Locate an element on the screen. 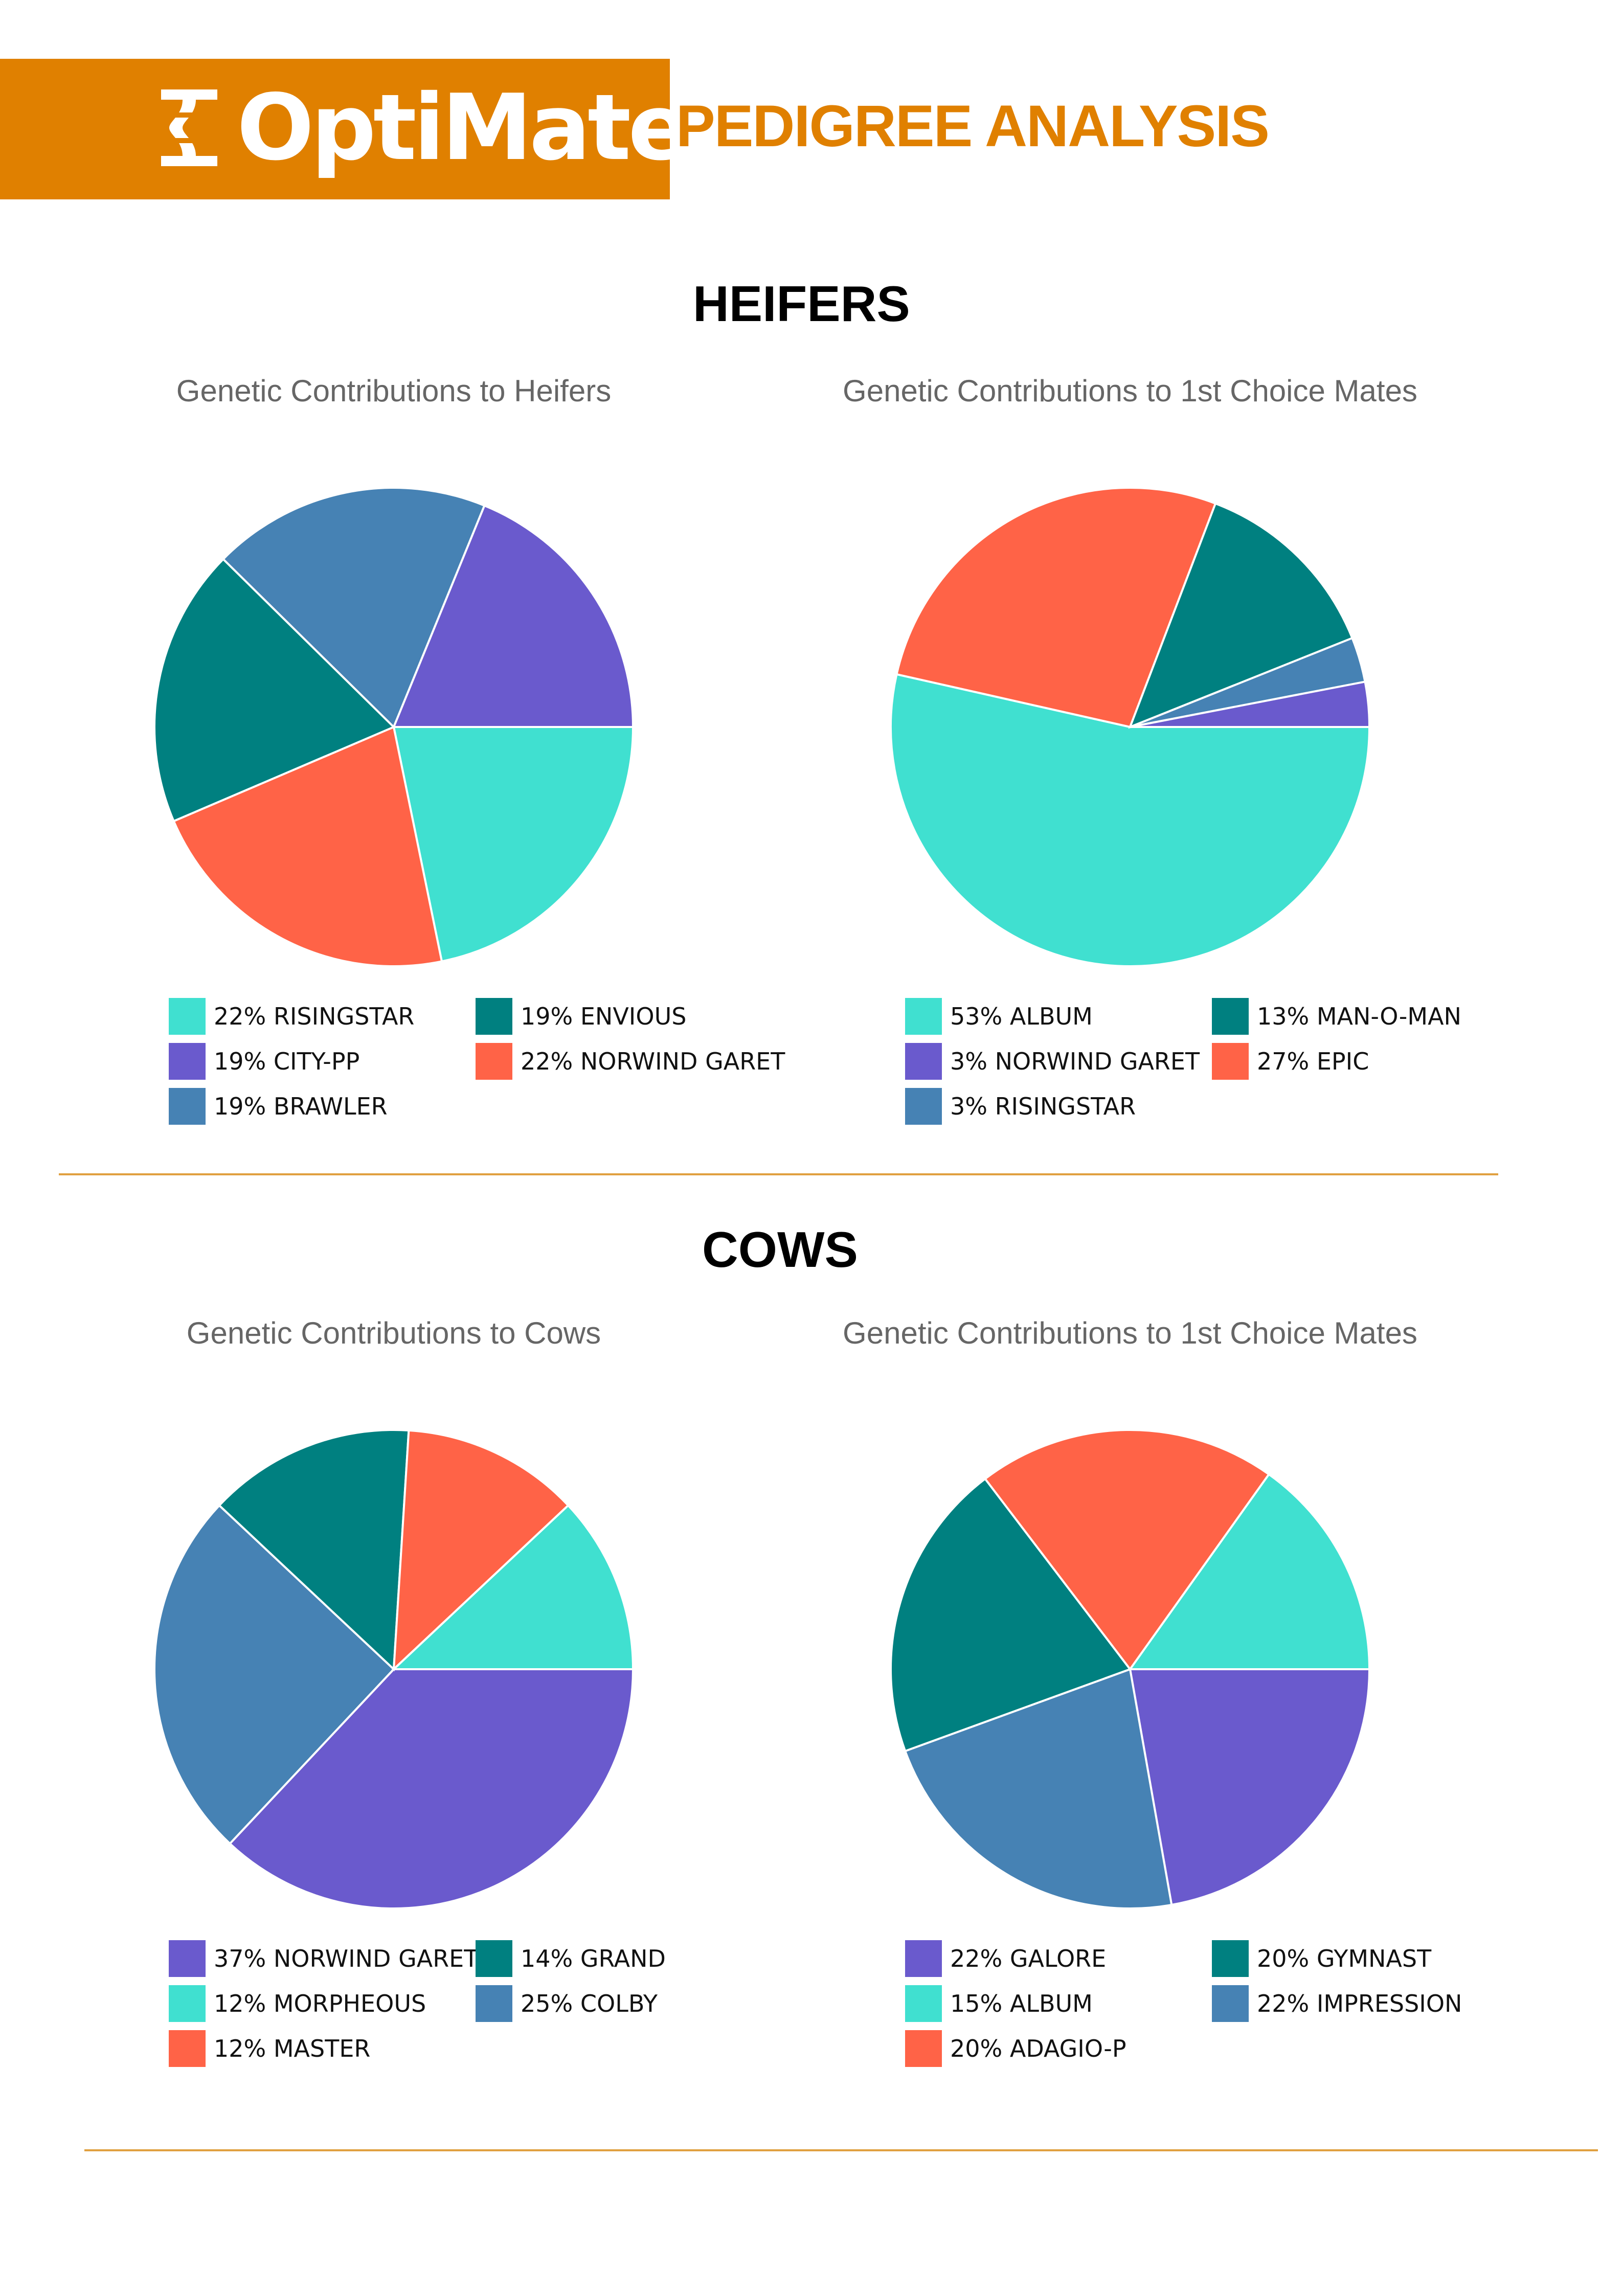 This screenshot has height=2296, width=1623. legend-item: 3% RISINGSTAR is located at coordinates (1021, 1106).